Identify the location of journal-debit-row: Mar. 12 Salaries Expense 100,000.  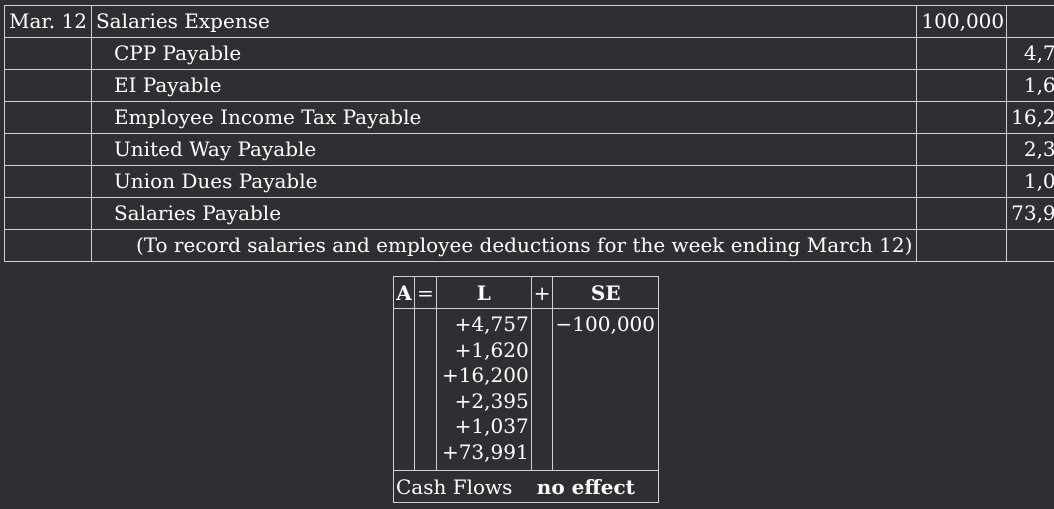
(529, 21).